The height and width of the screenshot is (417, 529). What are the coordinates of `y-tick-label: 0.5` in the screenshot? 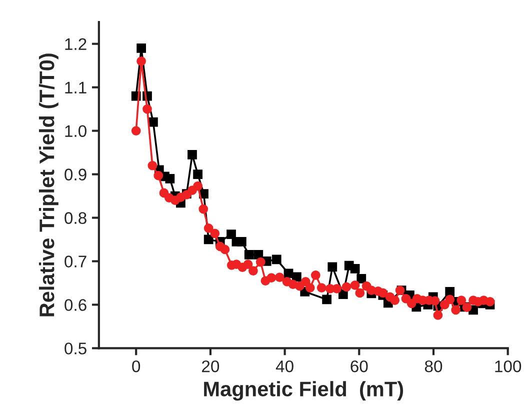 It's located at (75, 348).